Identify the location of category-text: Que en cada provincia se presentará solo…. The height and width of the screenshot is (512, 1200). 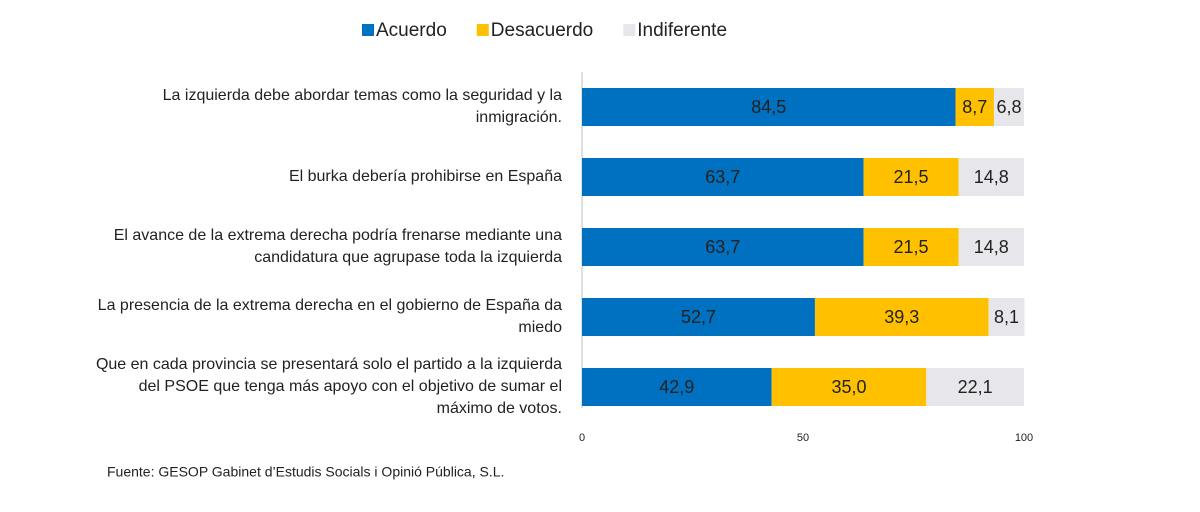
(328, 386).